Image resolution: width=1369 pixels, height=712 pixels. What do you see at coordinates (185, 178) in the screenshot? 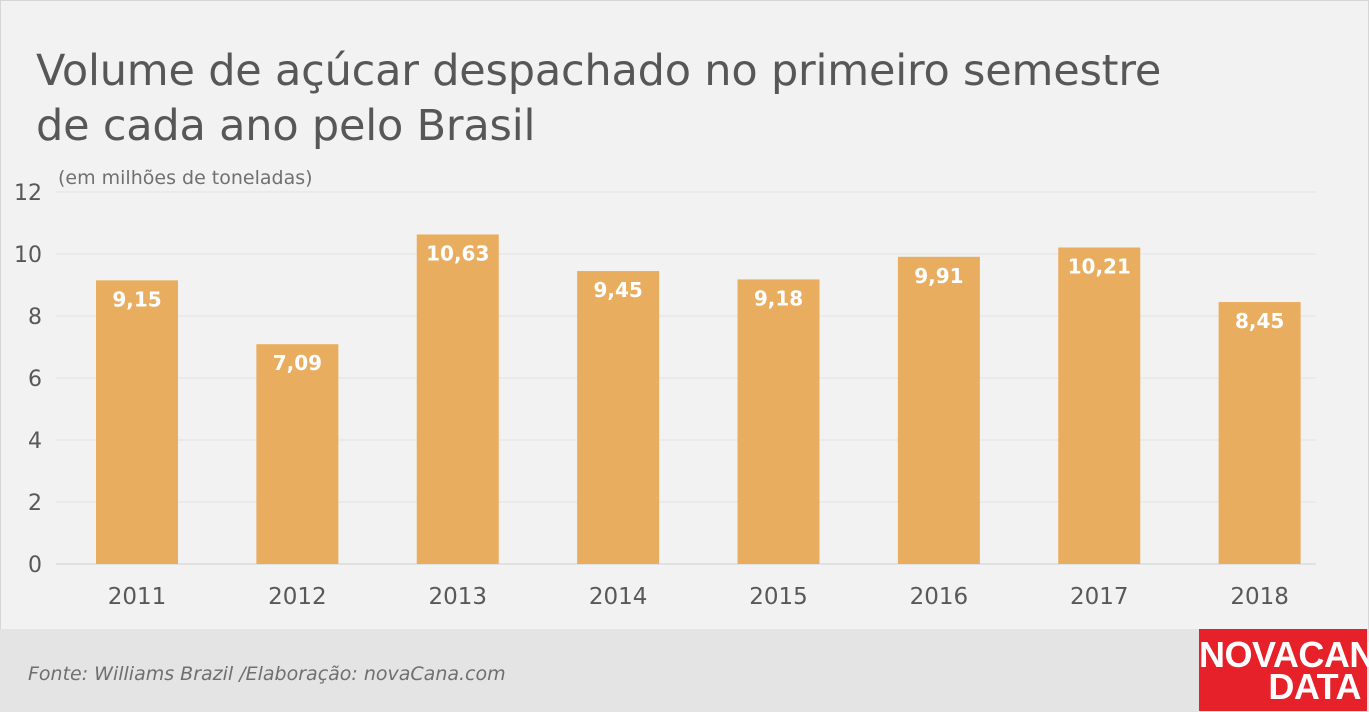
I see `unit-note: (em milhões de toneladas)` at bounding box center [185, 178].